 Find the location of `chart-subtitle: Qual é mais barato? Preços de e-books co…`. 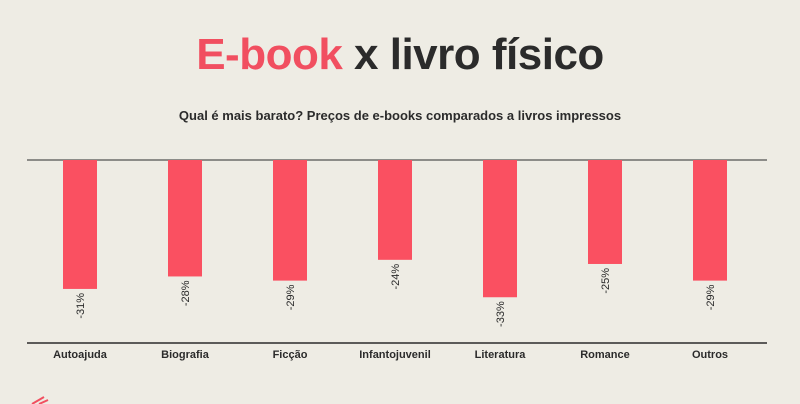

chart-subtitle: Qual é mais barato? Preços de e-books co… is located at coordinates (400, 115).